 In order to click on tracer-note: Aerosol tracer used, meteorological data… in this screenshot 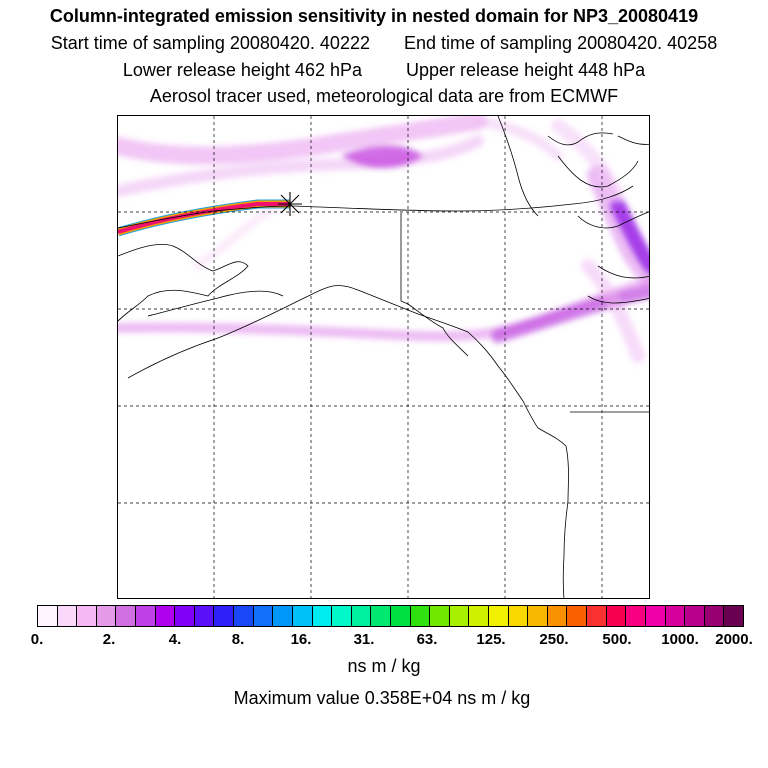, I will do `click(384, 96)`.